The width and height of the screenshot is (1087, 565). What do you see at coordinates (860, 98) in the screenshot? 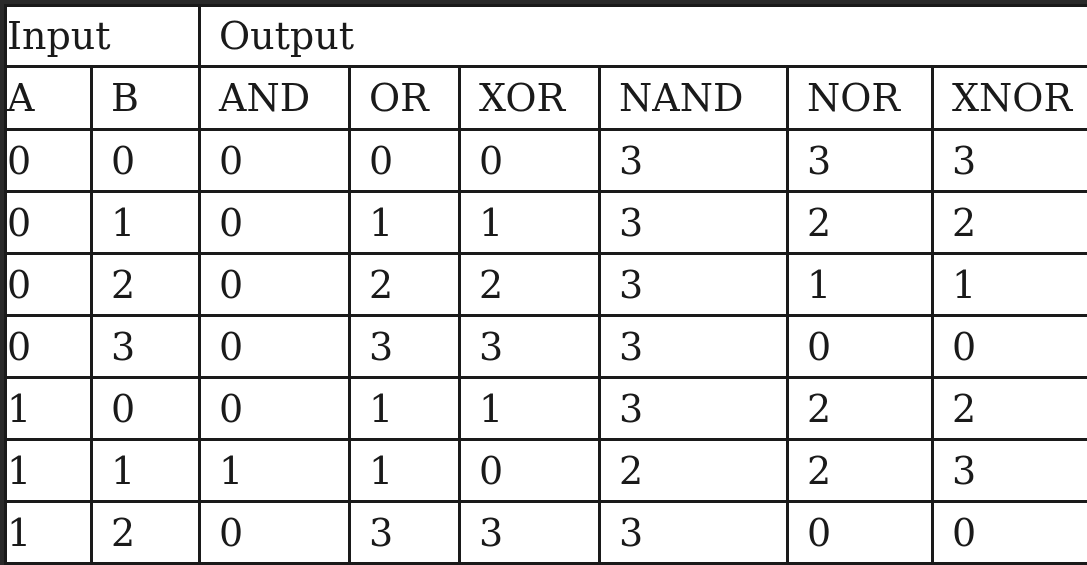
I see `column-header-nor: NOR` at bounding box center [860, 98].